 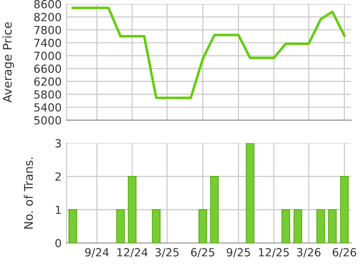 What do you see at coordinates (47, 56) in the screenshot?
I see `y-tick-label: 7000` at bounding box center [47, 56].